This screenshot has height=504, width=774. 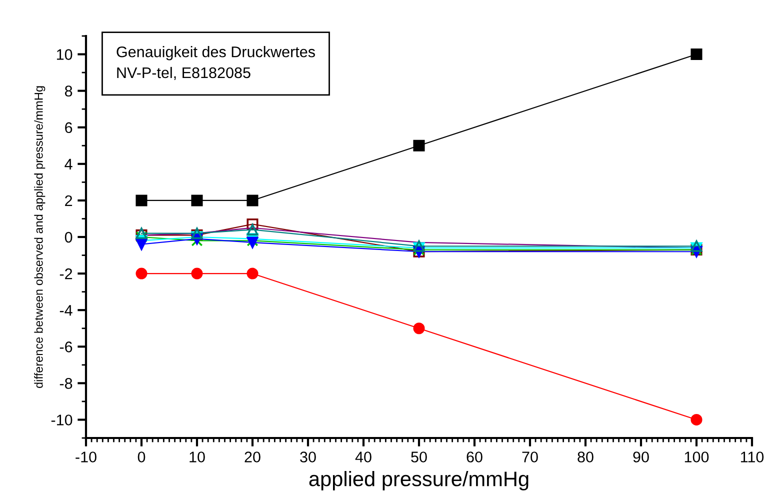 What do you see at coordinates (68, 91) in the screenshot?
I see `y-tick-label: 8` at bounding box center [68, 91].